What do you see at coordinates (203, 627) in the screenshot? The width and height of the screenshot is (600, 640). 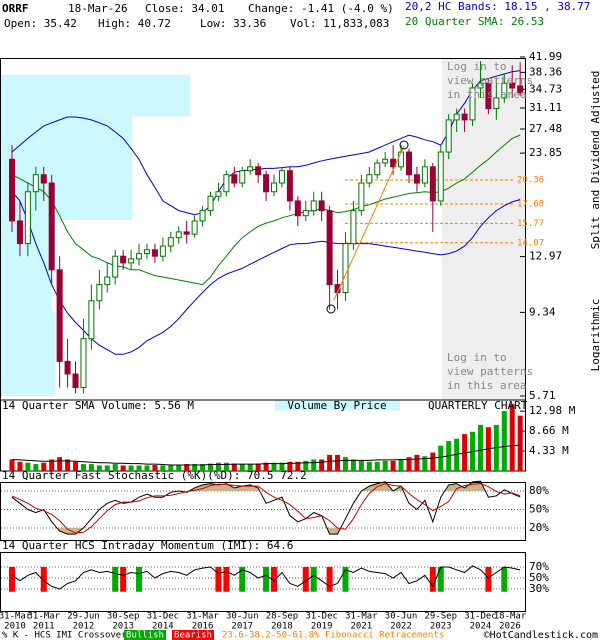 I see `x-tick-year: 2016` at bounding box center [203, 627].